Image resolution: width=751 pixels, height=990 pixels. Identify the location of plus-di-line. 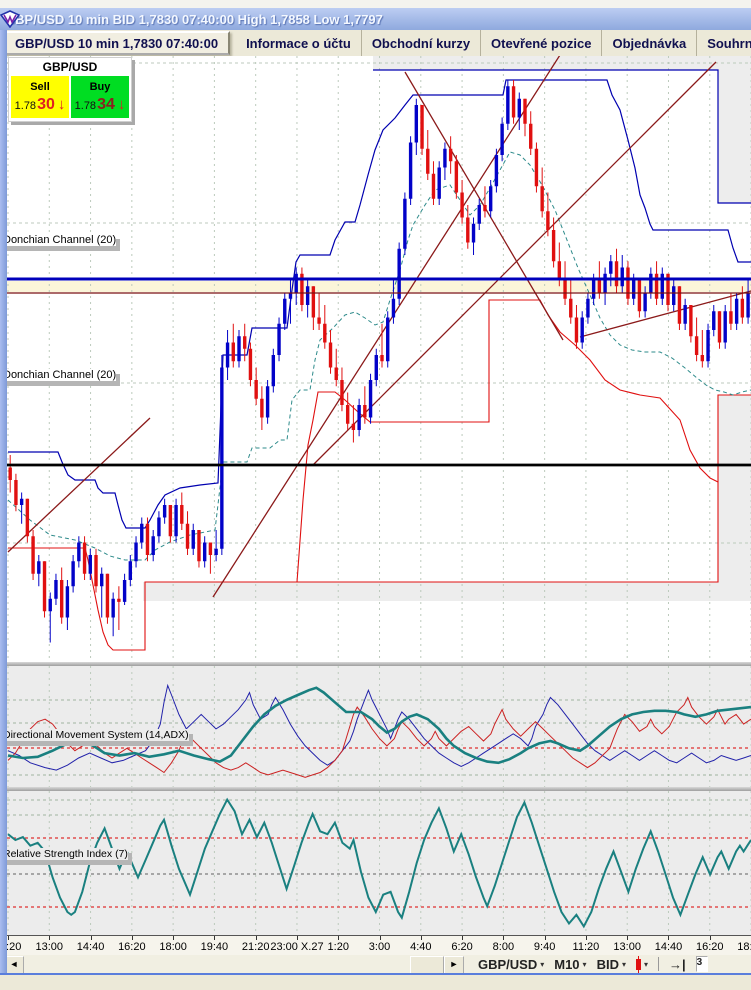
(379, 727).